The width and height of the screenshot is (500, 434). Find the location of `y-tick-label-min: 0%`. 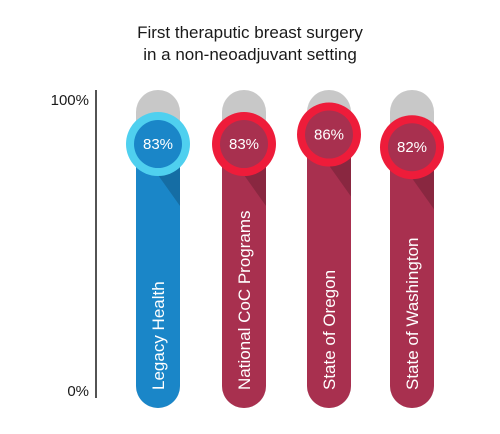

y-tick-label-min: 0% is located at coordinates (78, 391).